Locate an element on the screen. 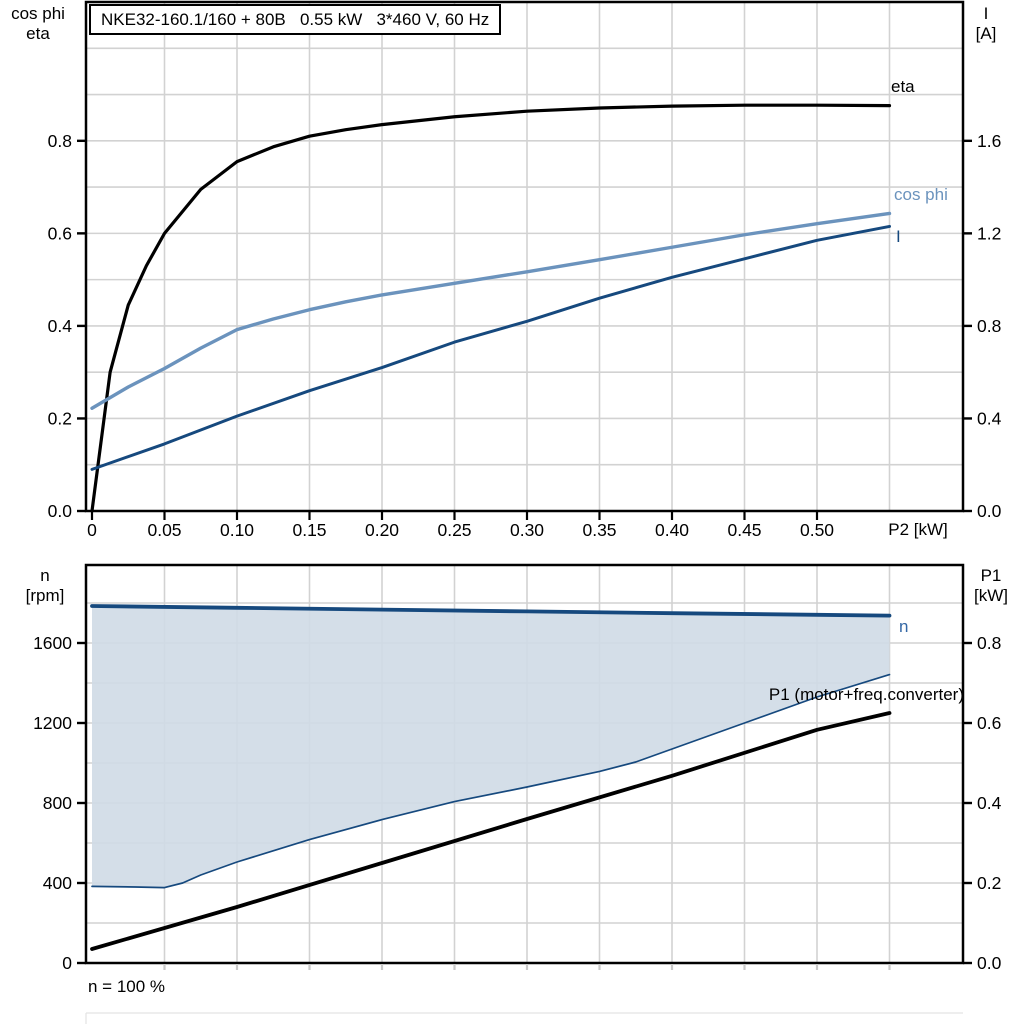  speed-footnote: n = 100 % is located at coordinates (127, 986).